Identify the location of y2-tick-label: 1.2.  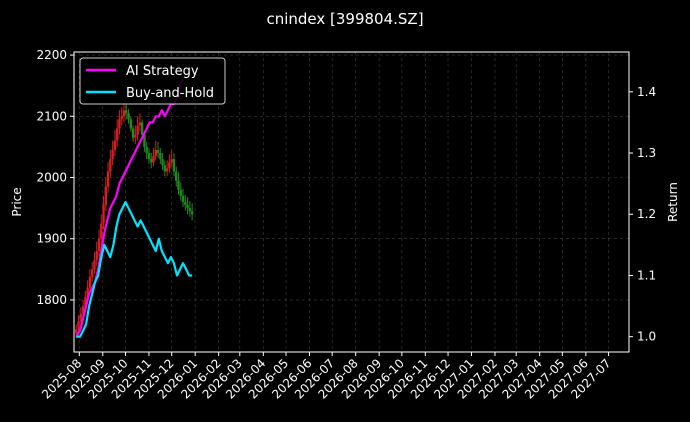
(646, 214).